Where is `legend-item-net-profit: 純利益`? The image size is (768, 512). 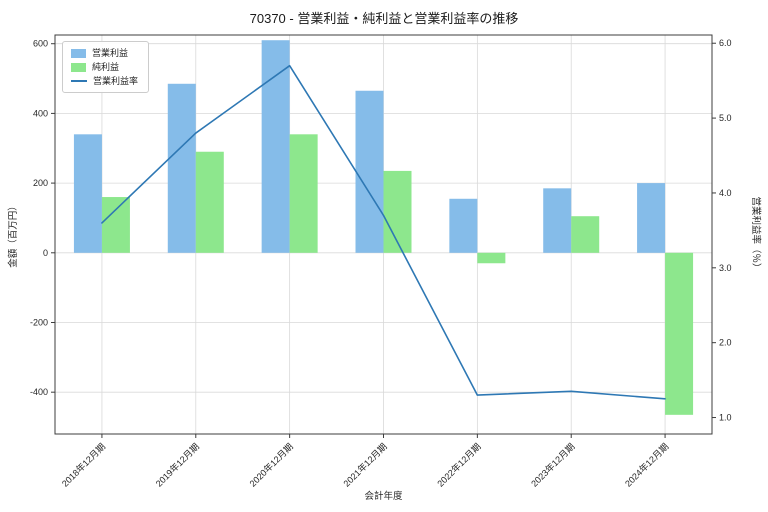 legend-item-net-profit: 純利益 is located at coordinates (104, 67).